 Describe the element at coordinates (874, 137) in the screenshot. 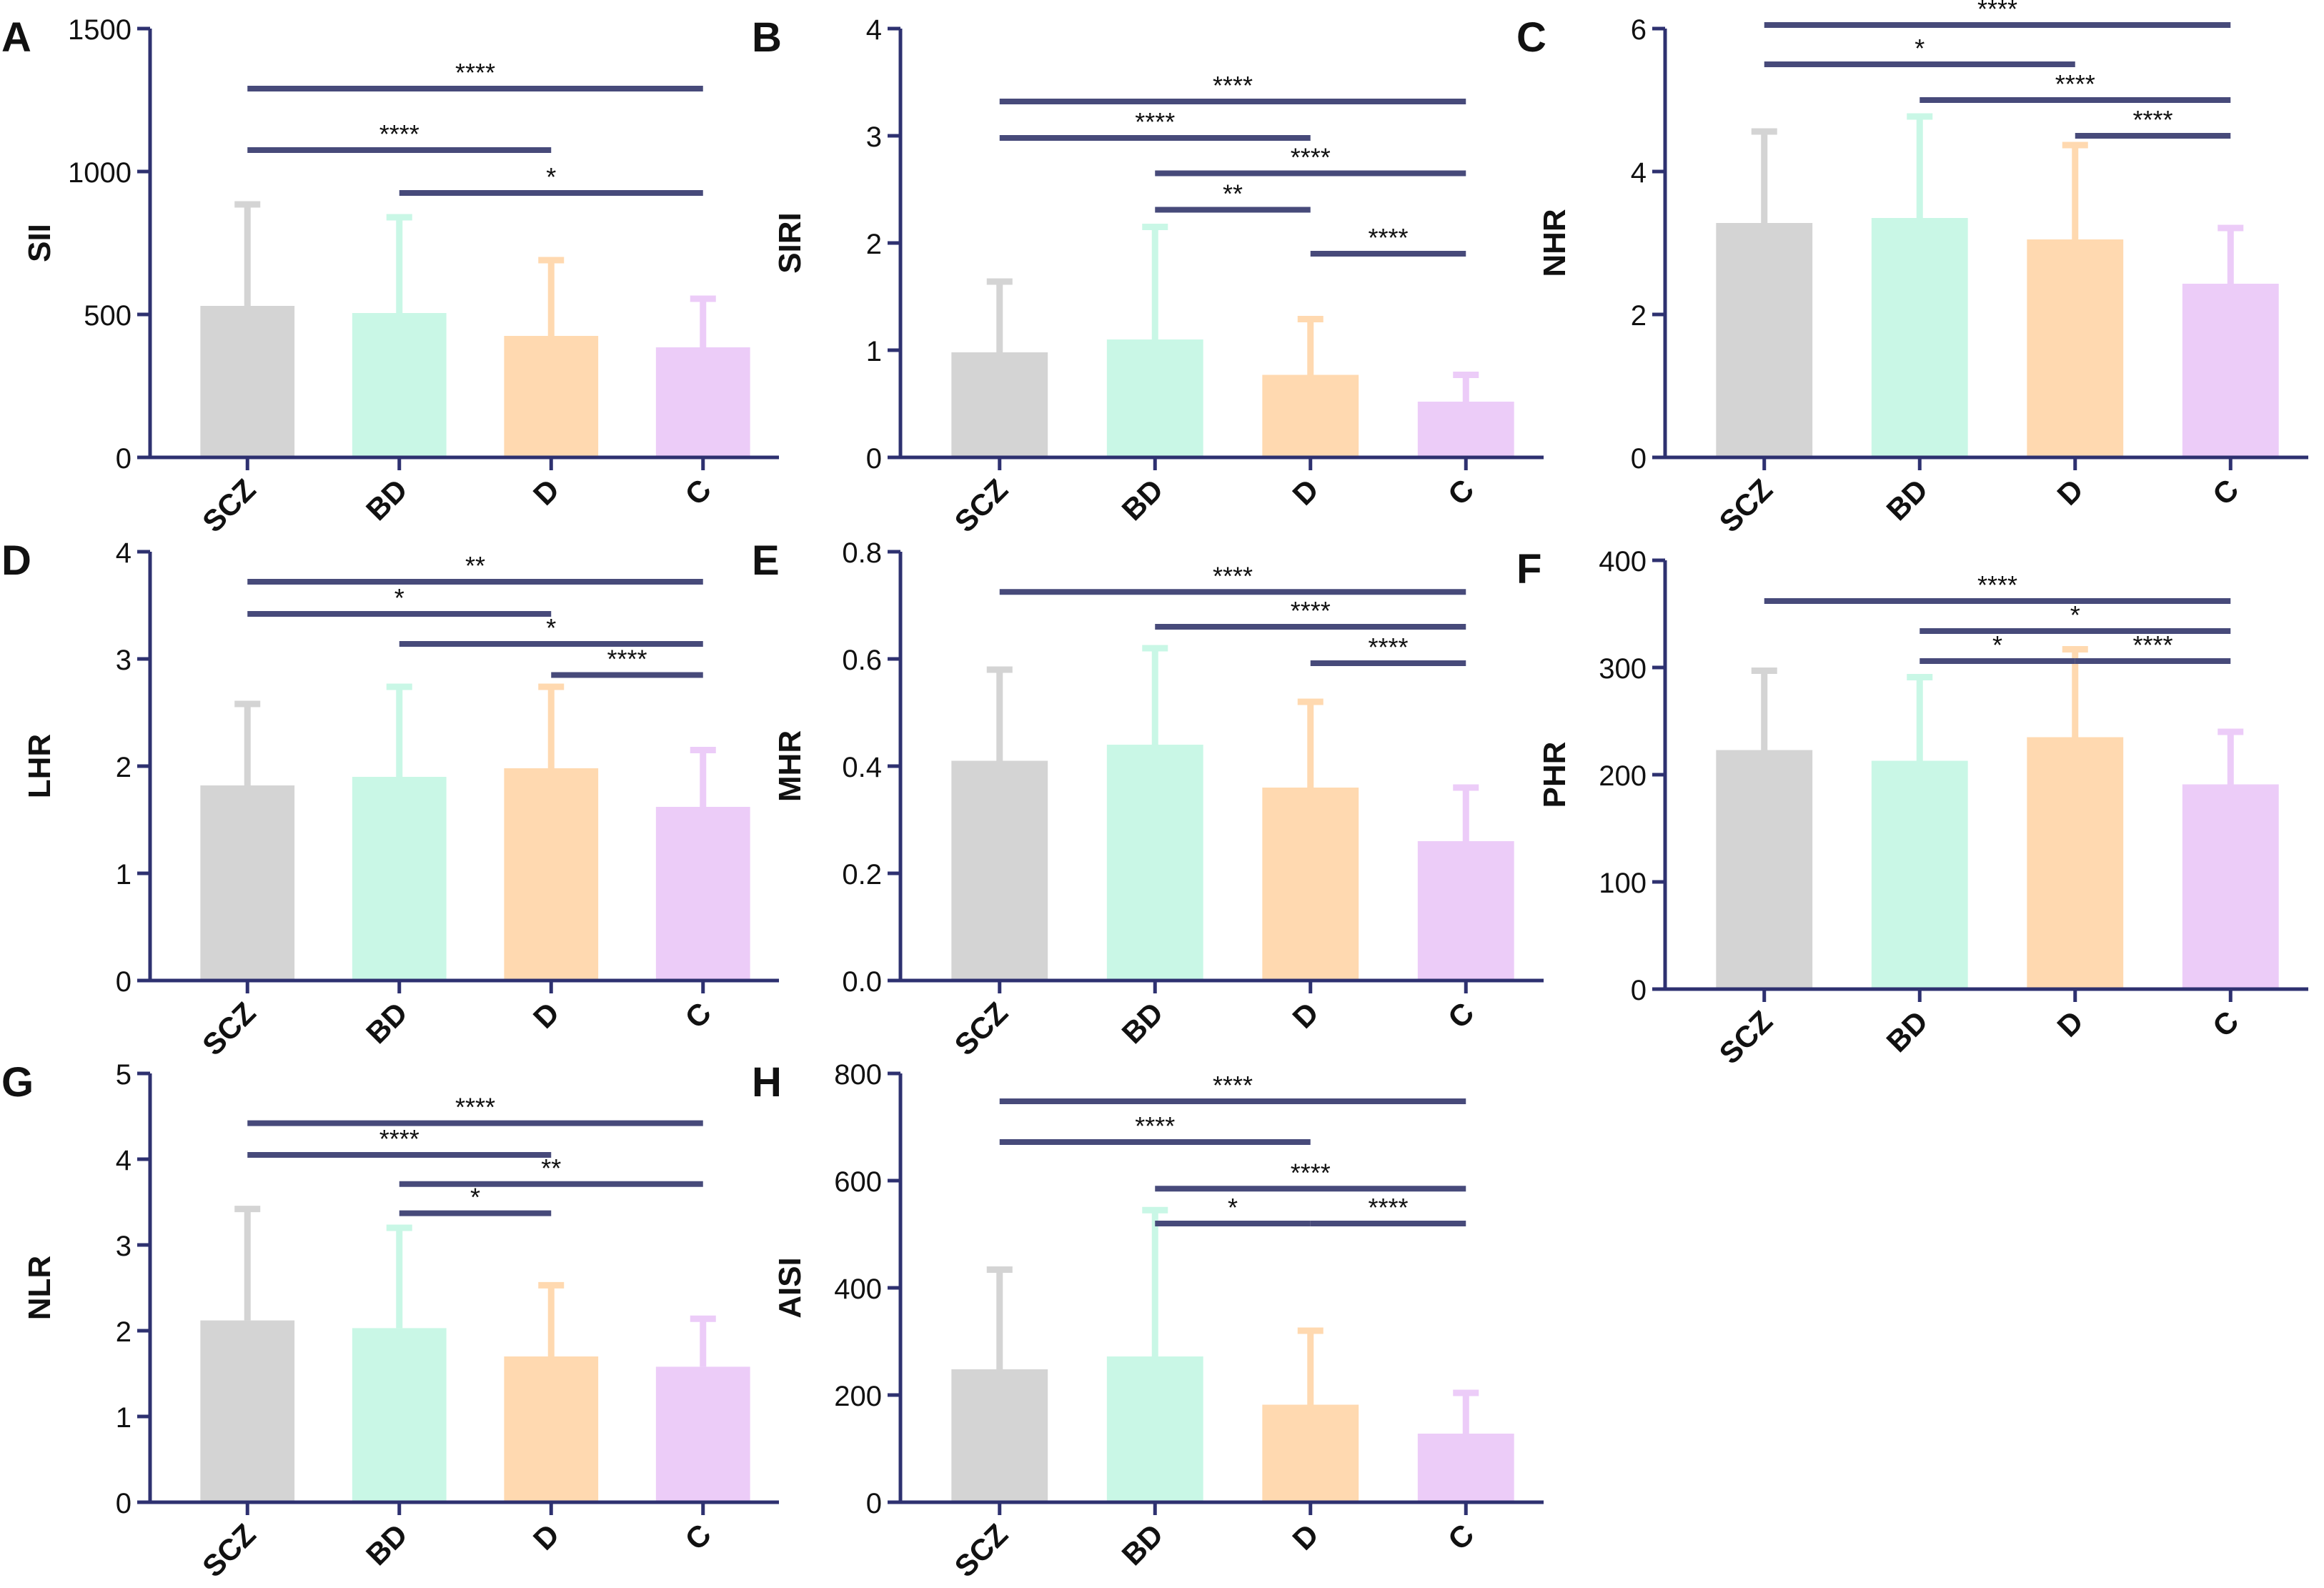

I see `y-tick-label-b-3: 3` at that location.